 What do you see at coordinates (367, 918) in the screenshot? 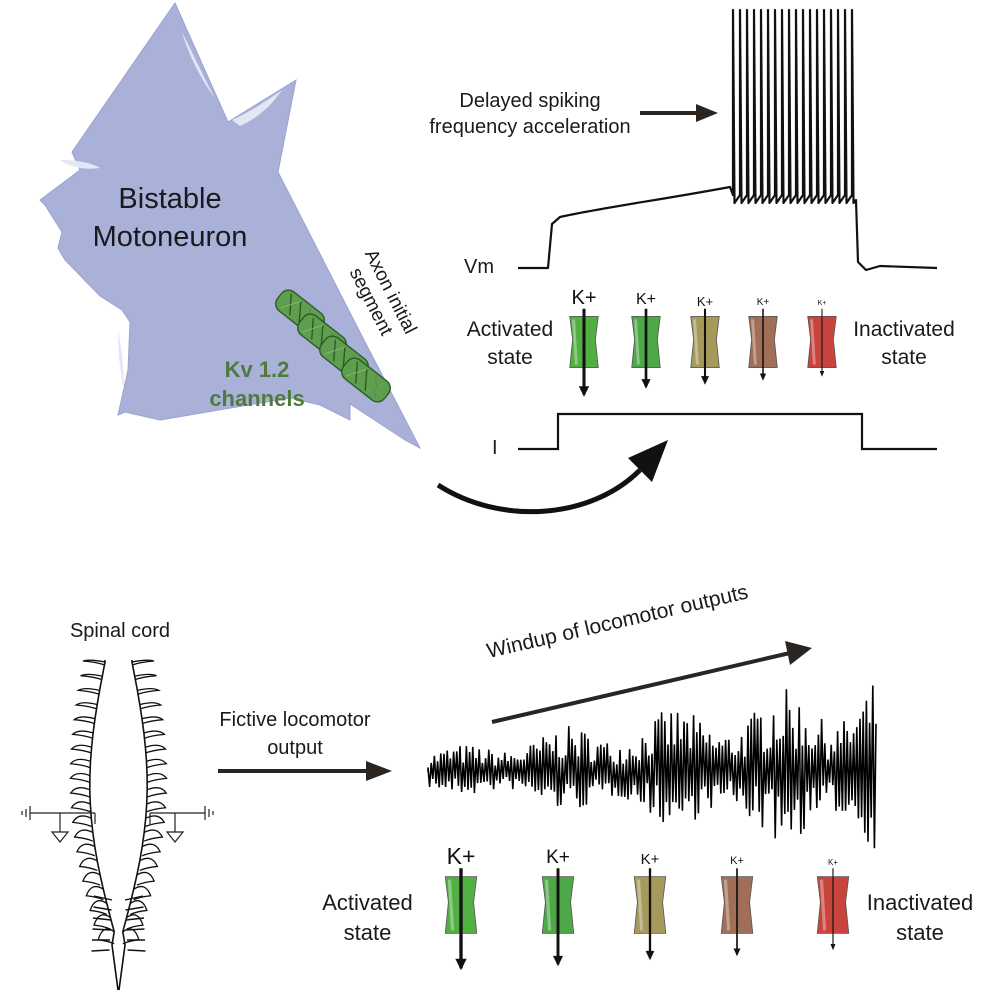
I see `bottom-activated-label: Activated state` at bounding box center [367, 918].